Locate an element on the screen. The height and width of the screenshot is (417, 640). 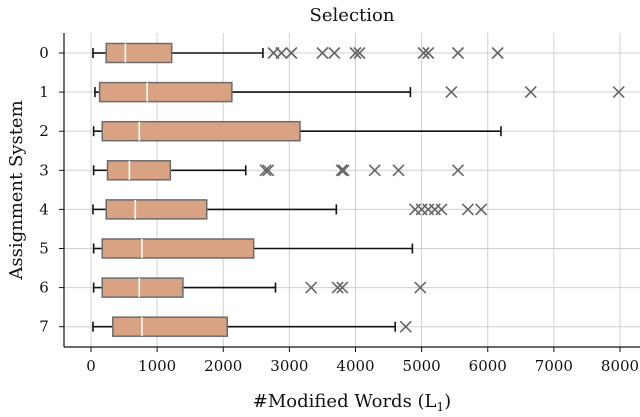
x-tick-label: 5000 is located at coordinates (422, 366).